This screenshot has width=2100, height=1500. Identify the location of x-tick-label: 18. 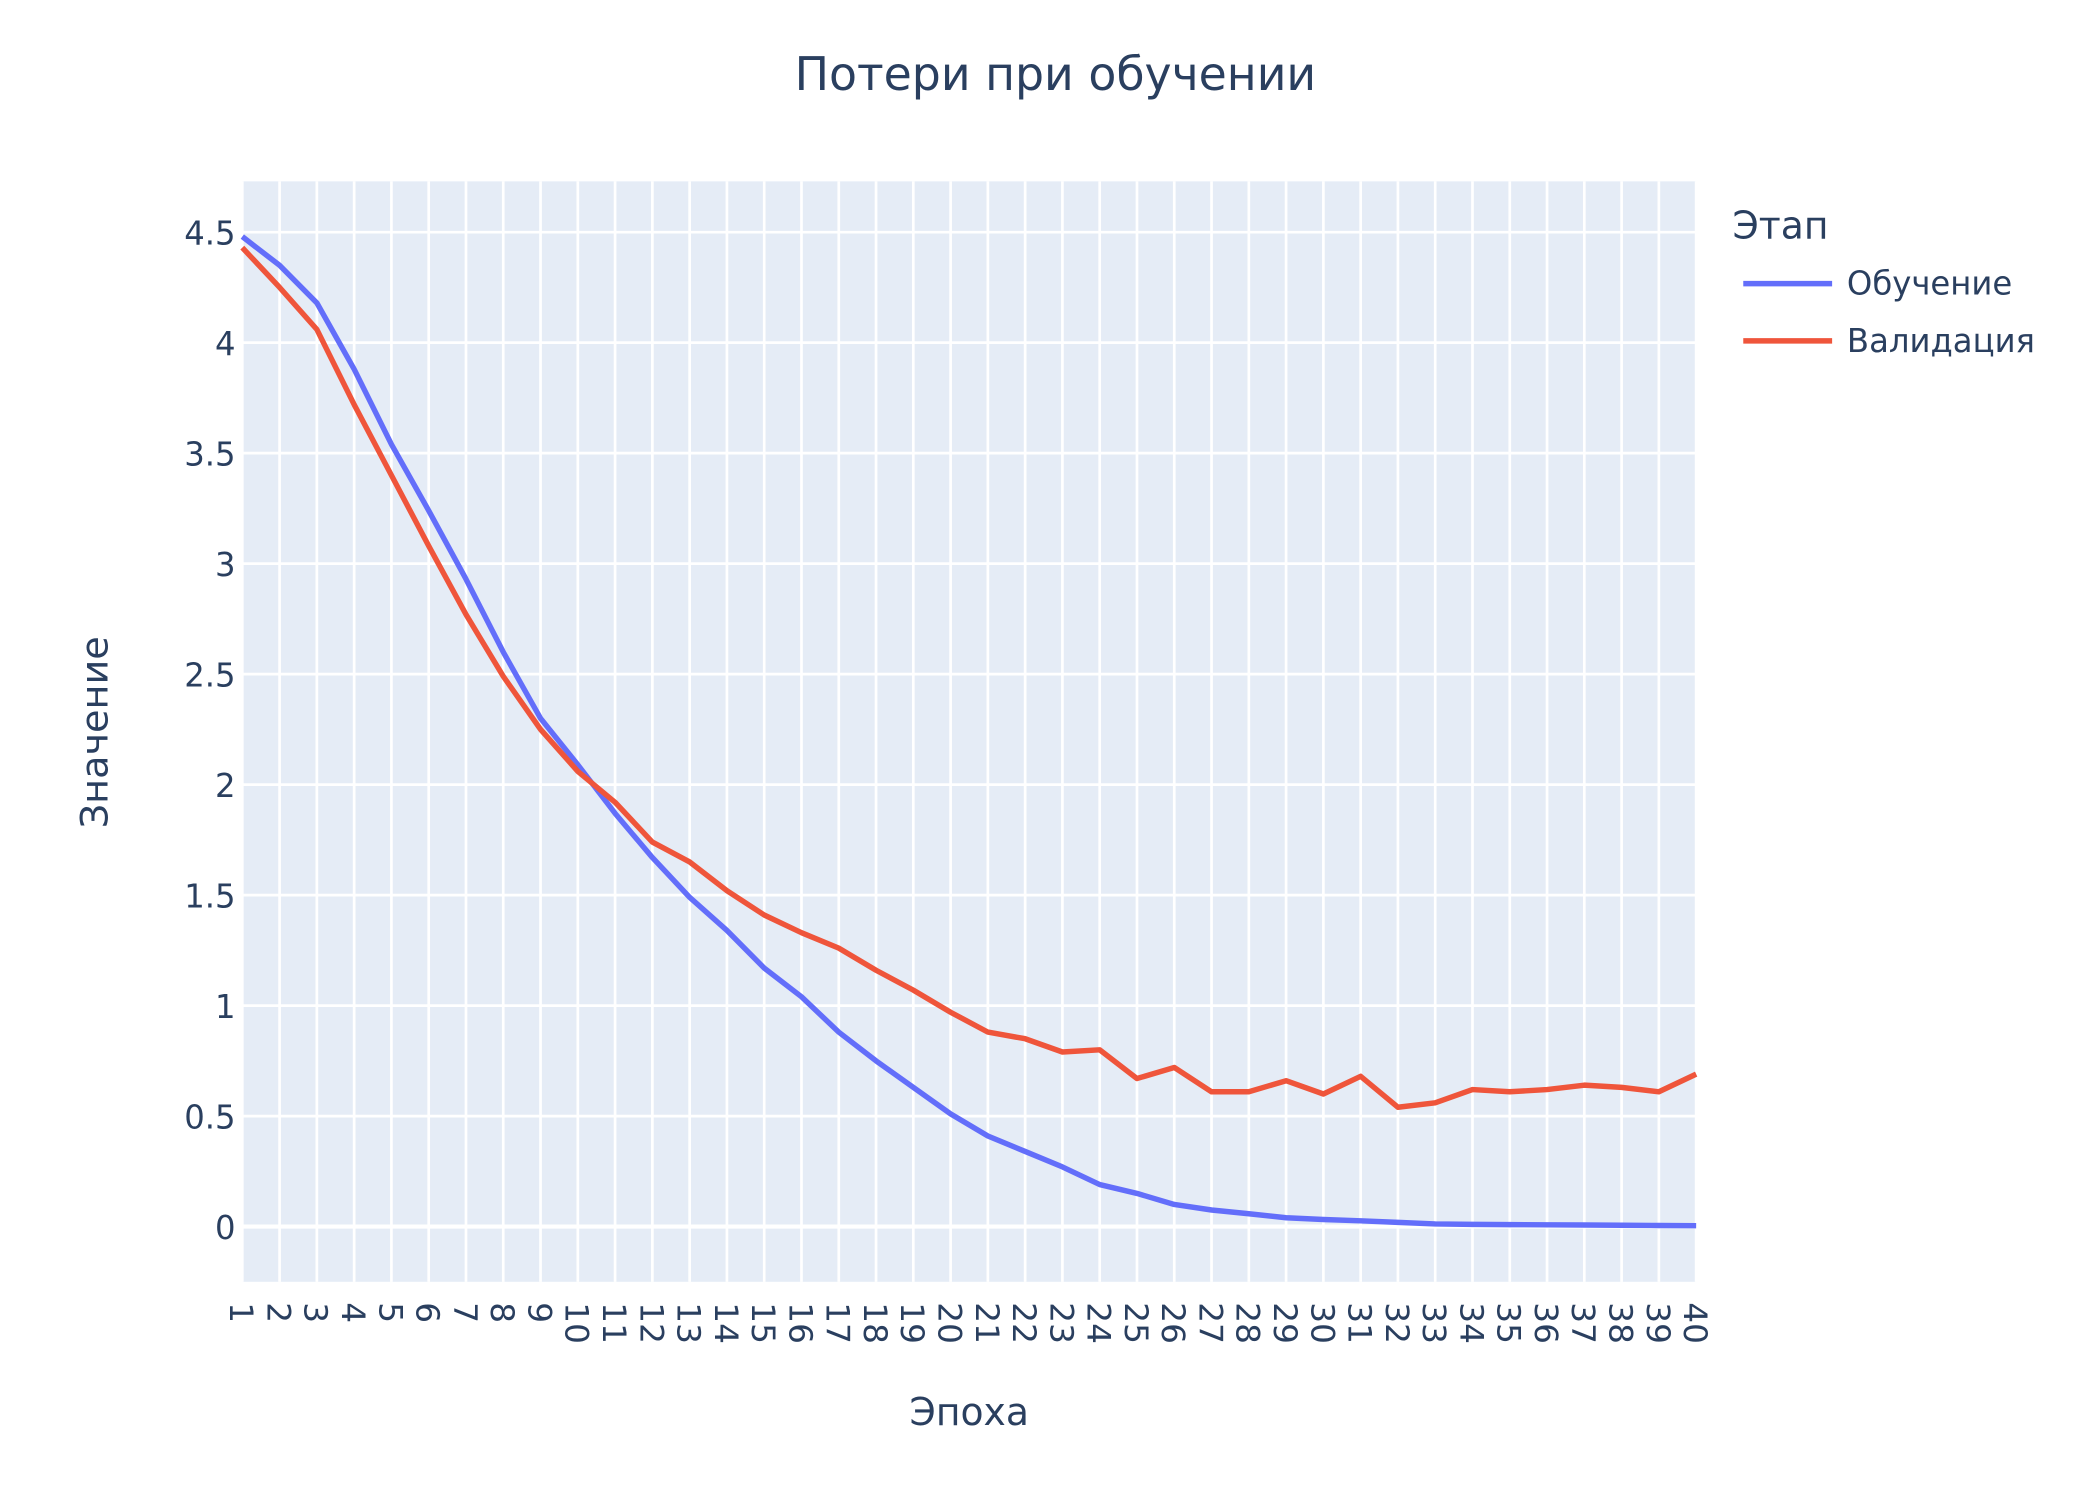
(875, 1323).